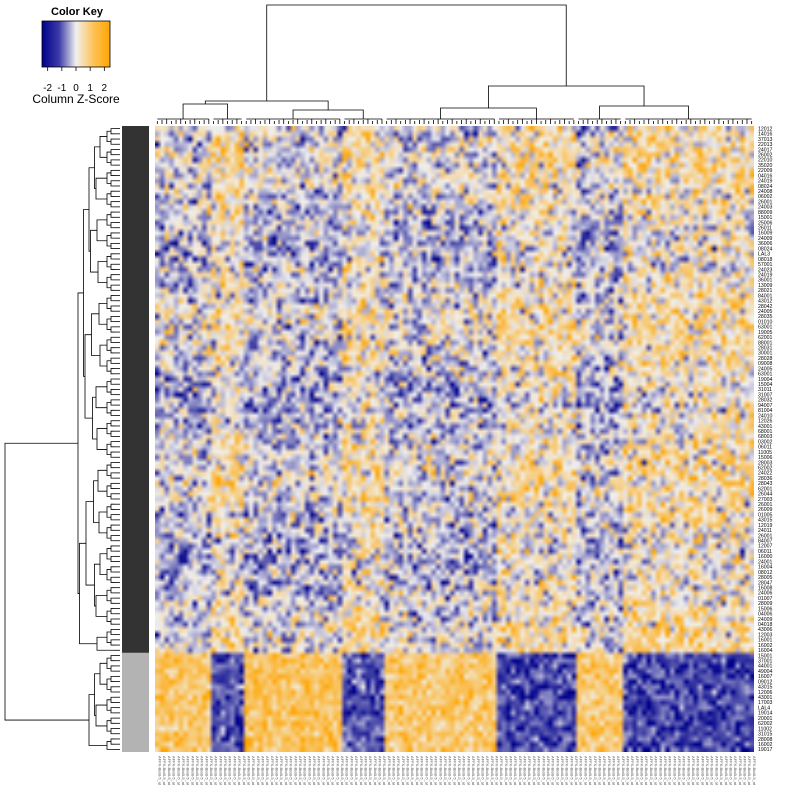 The image size is (800, 800). Describe the element at coordinates (765, 620) in the screenshot. I see `row-label: 24009` at that location.